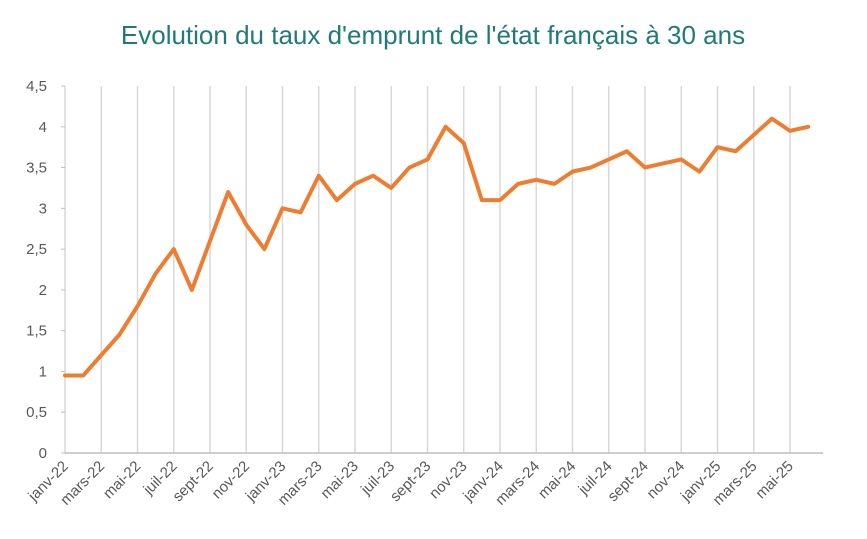 Image resolution: width=867 pixels, height=539 pixels. What do you see at coordinates (36, 249) in the screenshot?
I see `y-tick-label: 2,5` at bounding box center [36, 249].